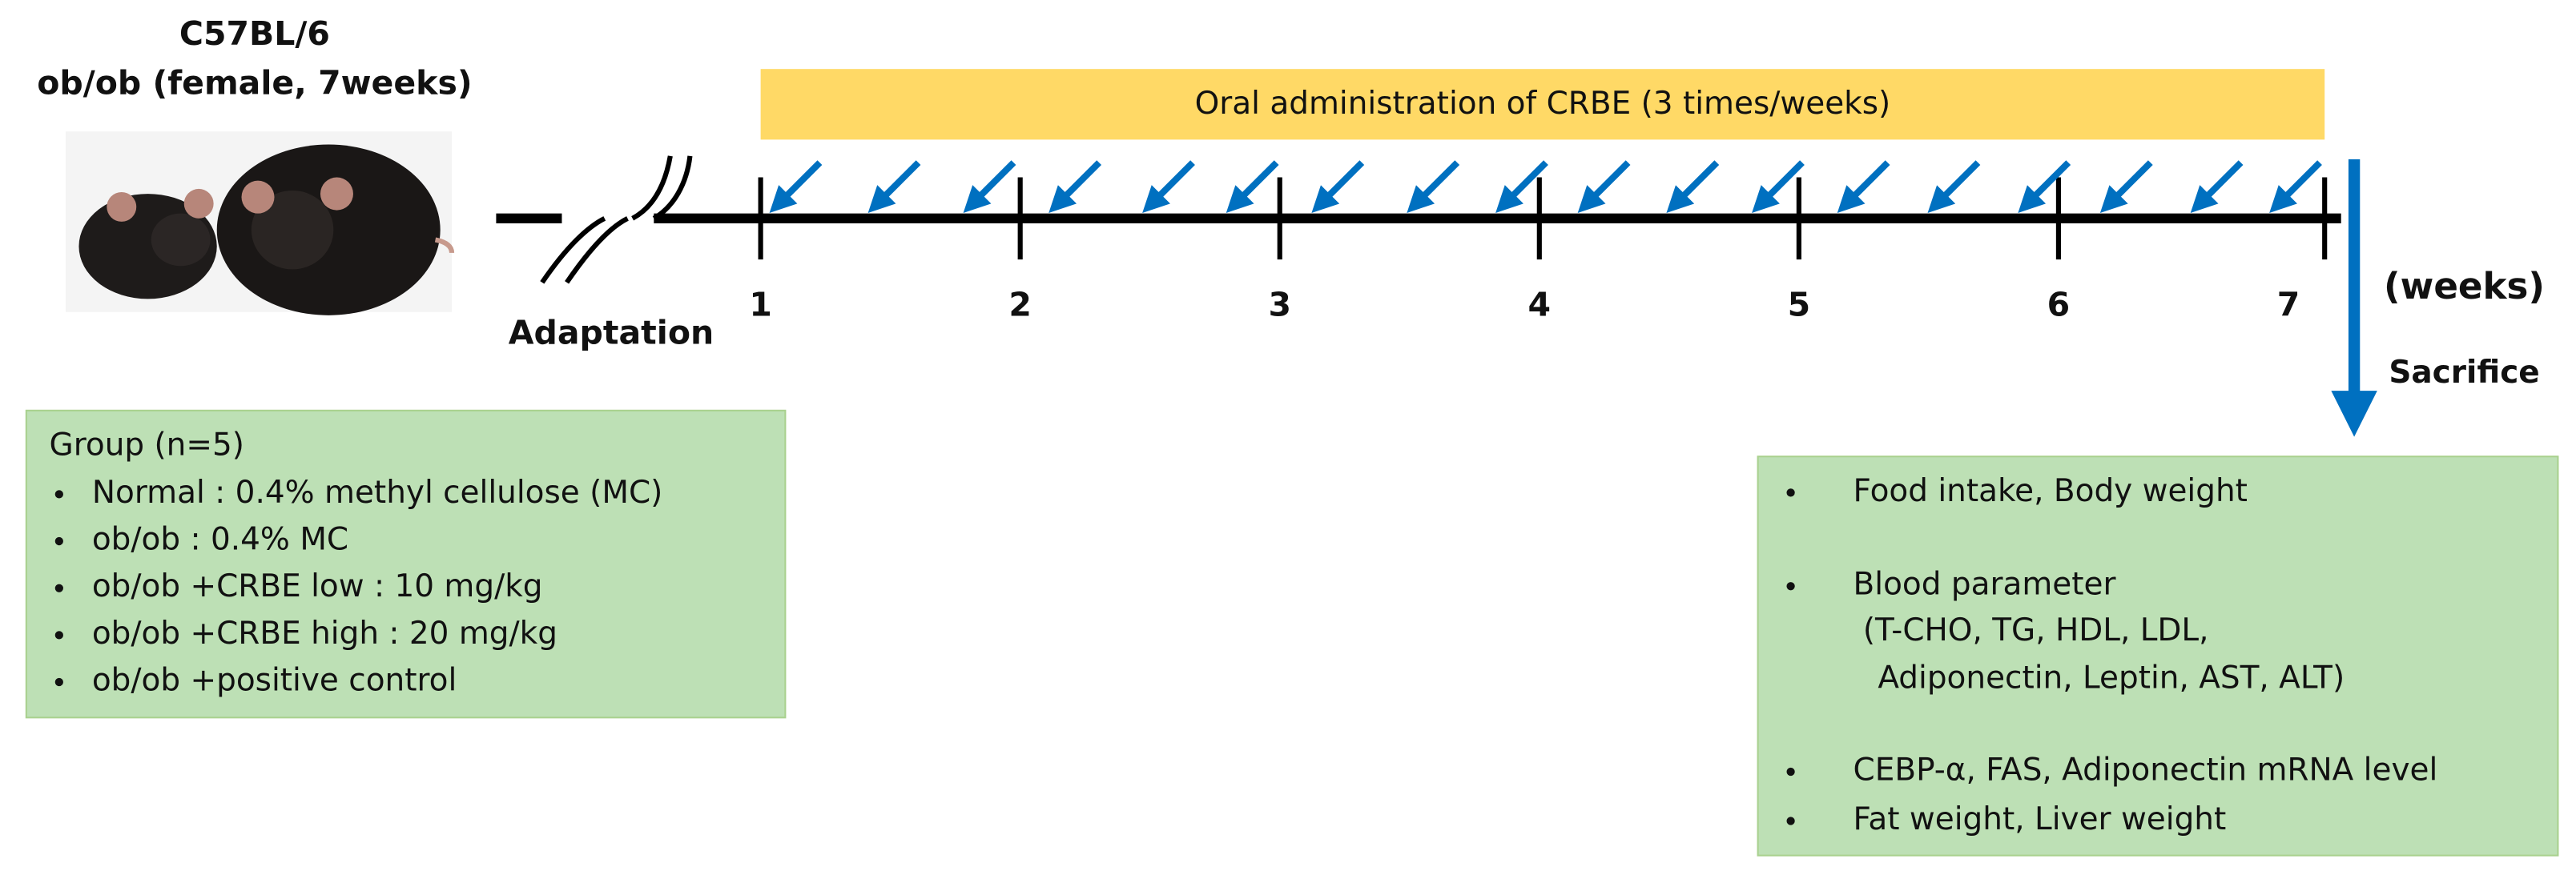 This screenshot has width=2576, height=879. Describe the element at coordinates (611, 332) in the screenshot. I see `adaptation-label: Adaptation` at that location.